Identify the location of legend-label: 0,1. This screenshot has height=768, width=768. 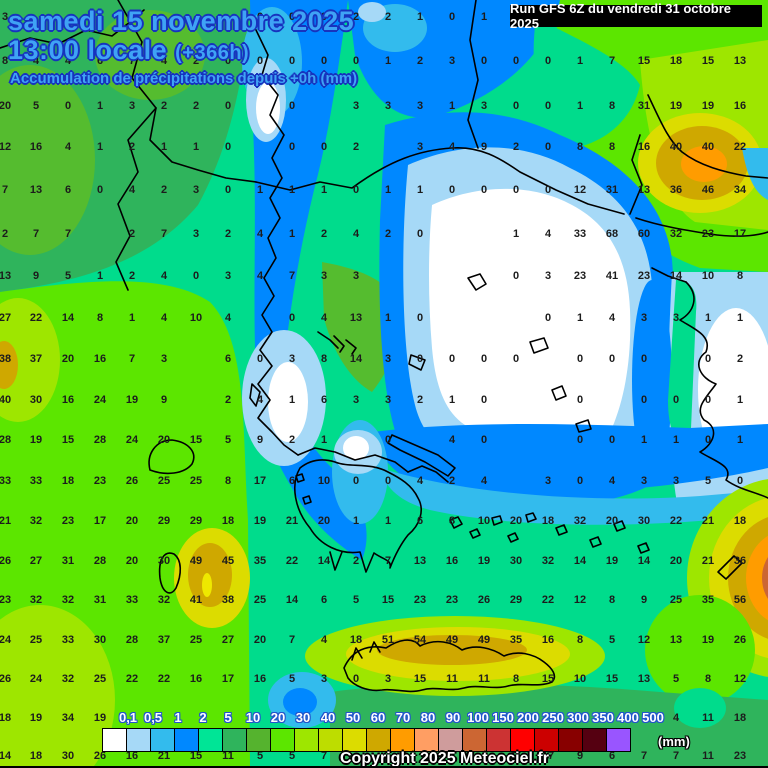
(128, 717).